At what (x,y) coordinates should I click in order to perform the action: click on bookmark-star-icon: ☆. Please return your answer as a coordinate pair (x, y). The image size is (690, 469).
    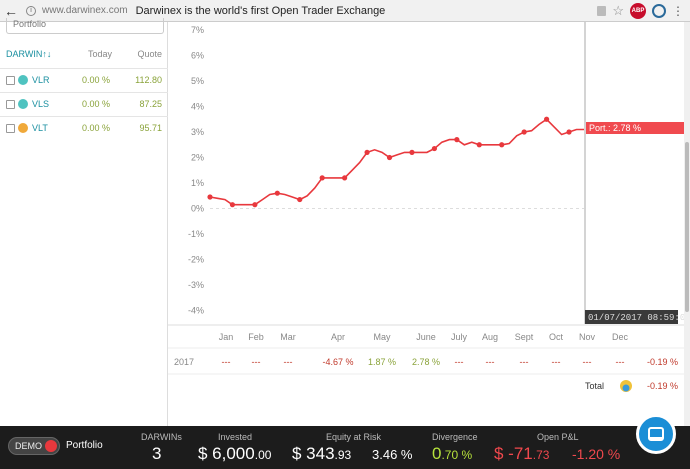
    Looking at the image, I should click on (618, 10).